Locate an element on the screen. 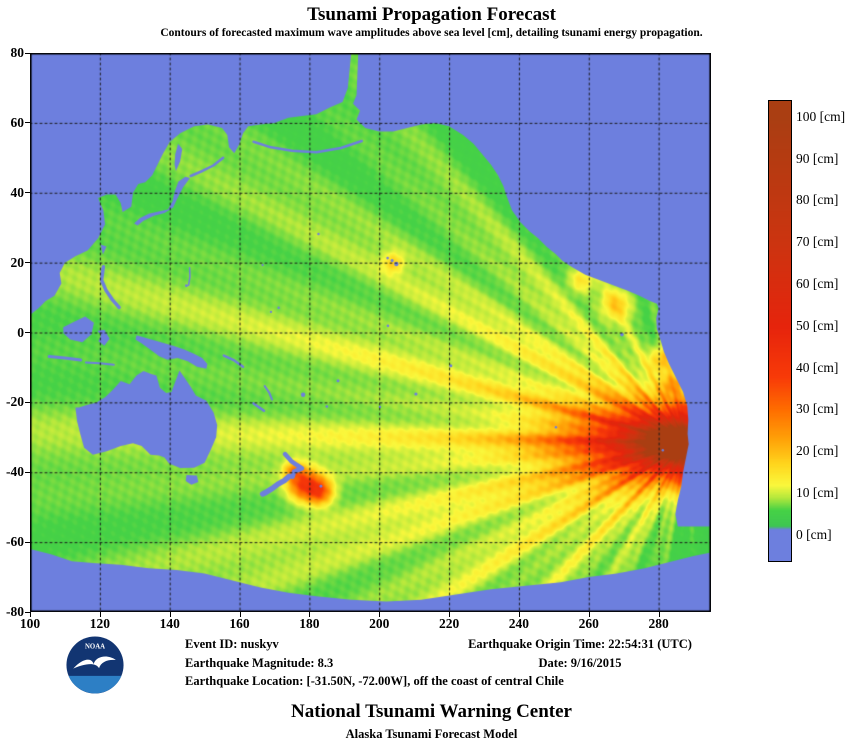 The image size is (863, 754). x-tick-label: 120 is located at coordinates (99, 623).